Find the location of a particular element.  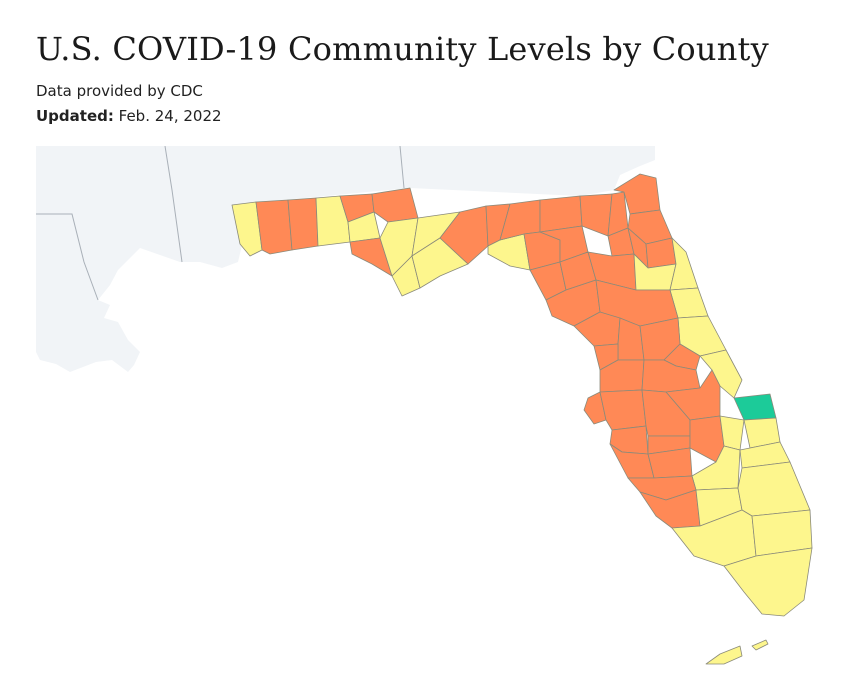

county-escambia is located at coordinates (247, 229).